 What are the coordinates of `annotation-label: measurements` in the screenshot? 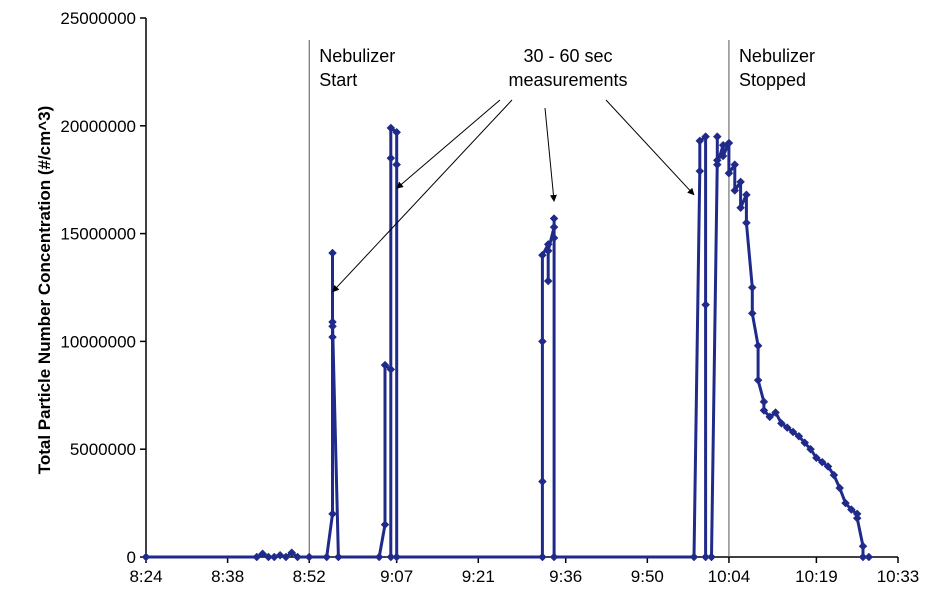 It's located at (567, 80).